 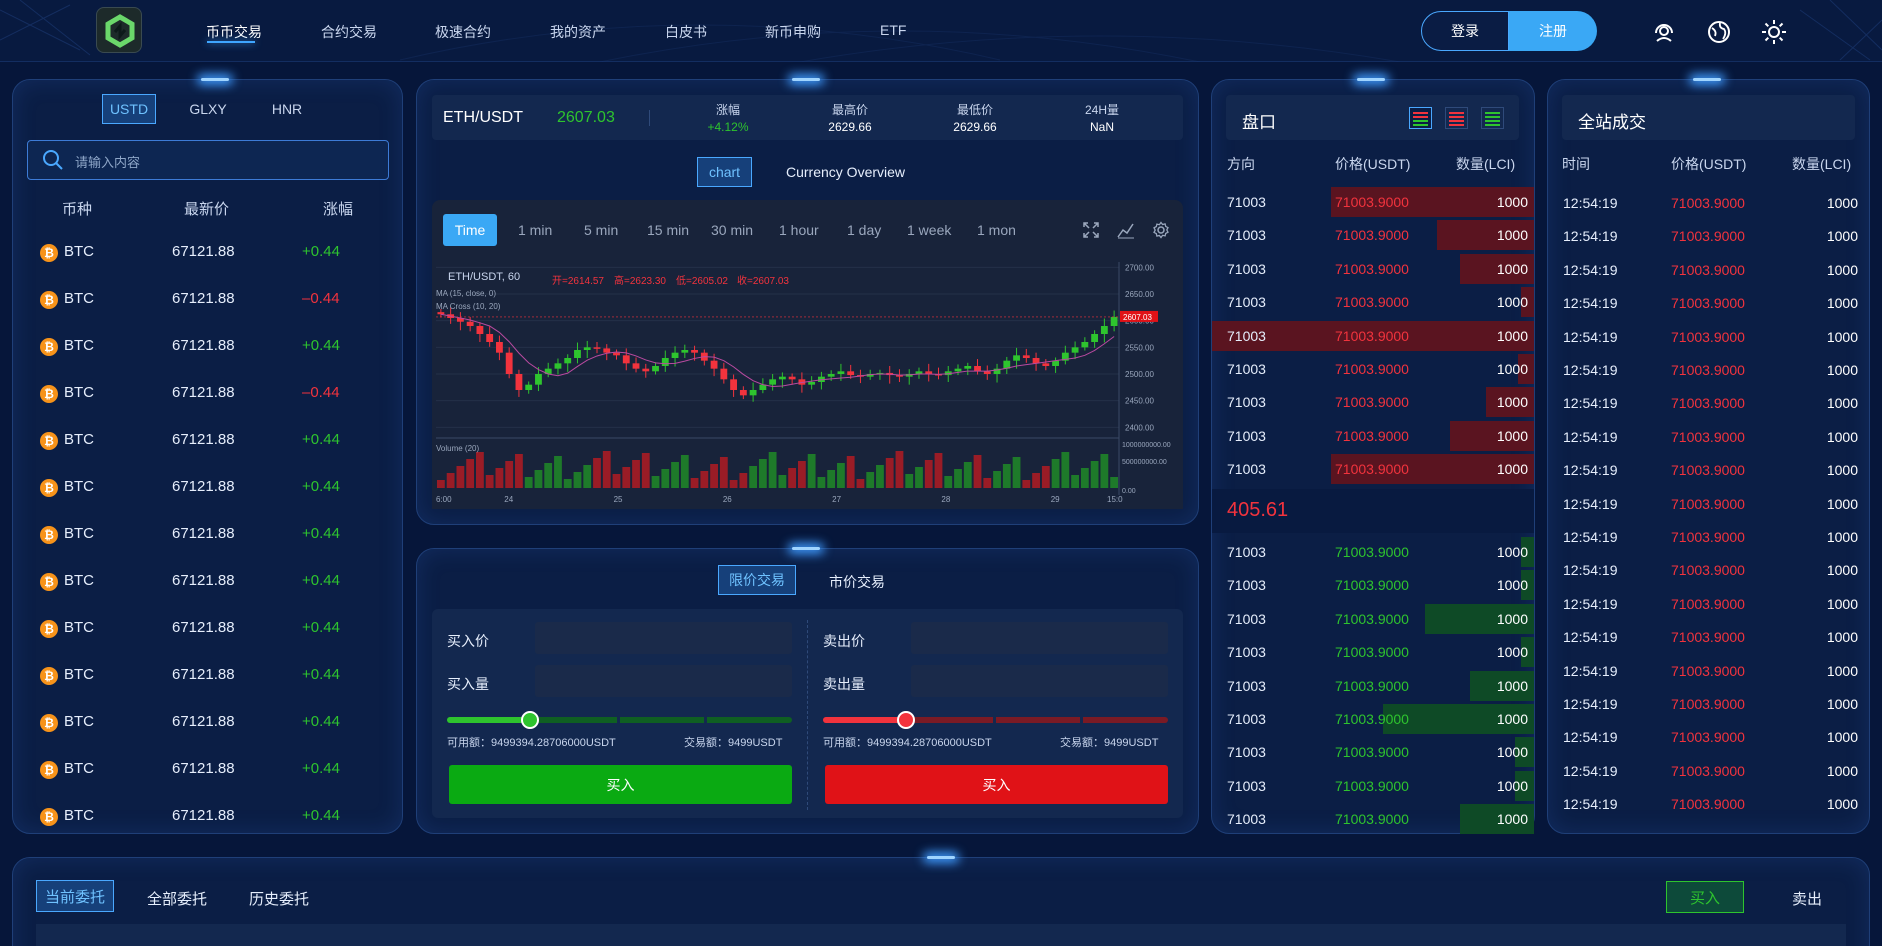 What do you see at coordinates (1553, 31) in the screenshot?
I see `register-button: 注册` at bounding box center [1553, 31].